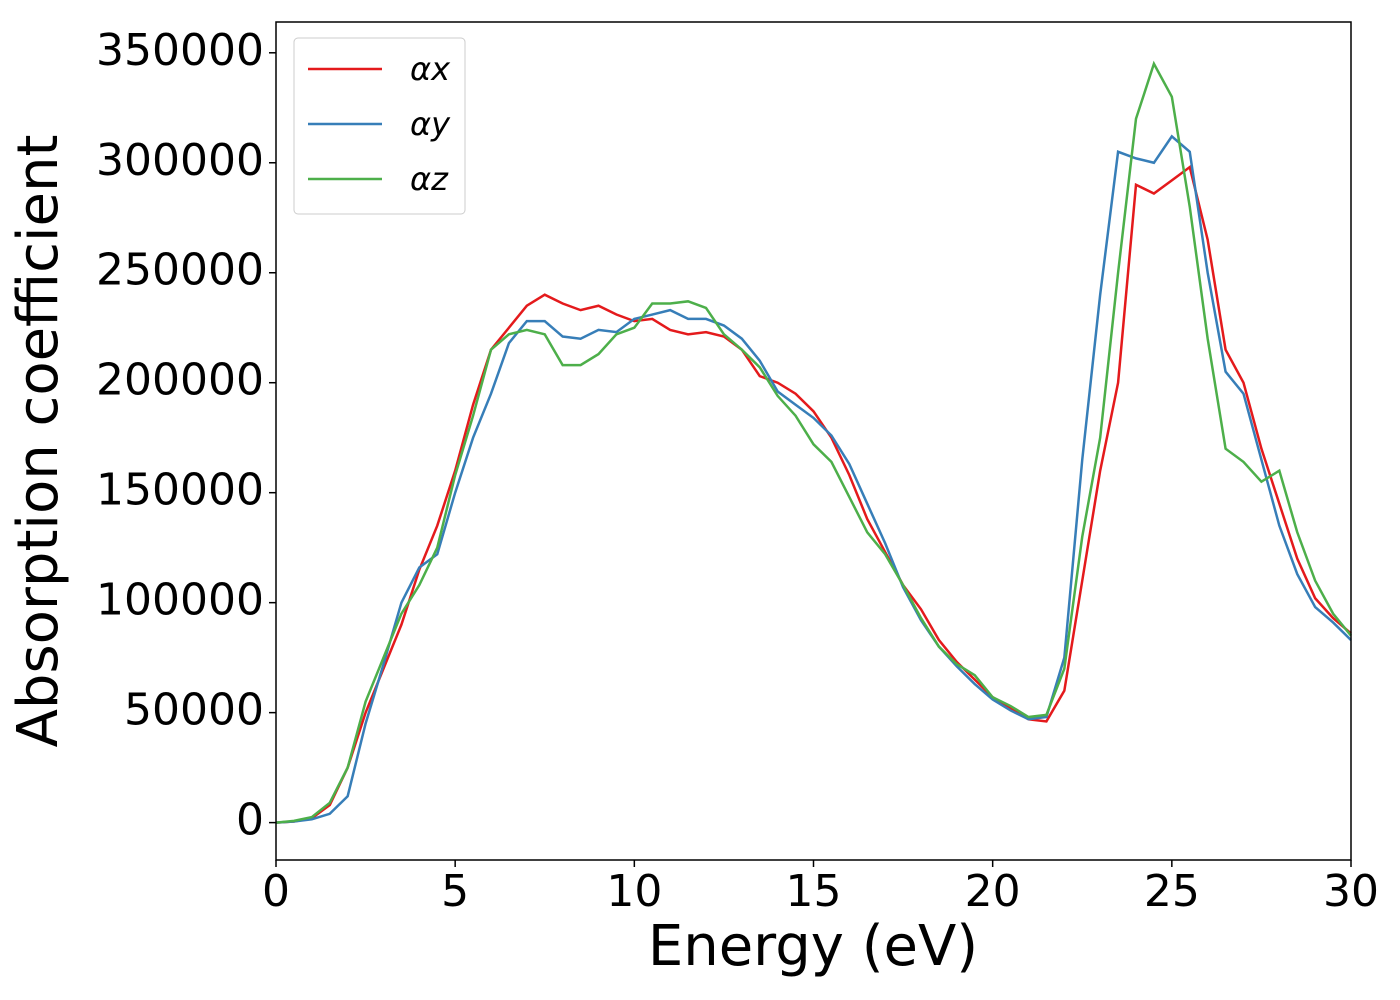  Describe the element at coordinates (430, 69) in the screenshot. I see `legend-label: αx` at that location.